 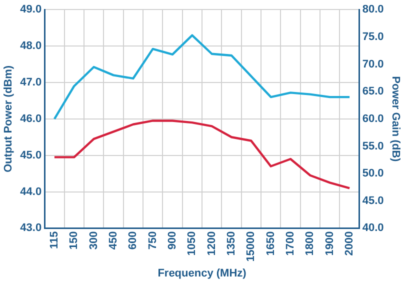 I want to click on x-tick-label: 2000, so click(x=350, y=243).